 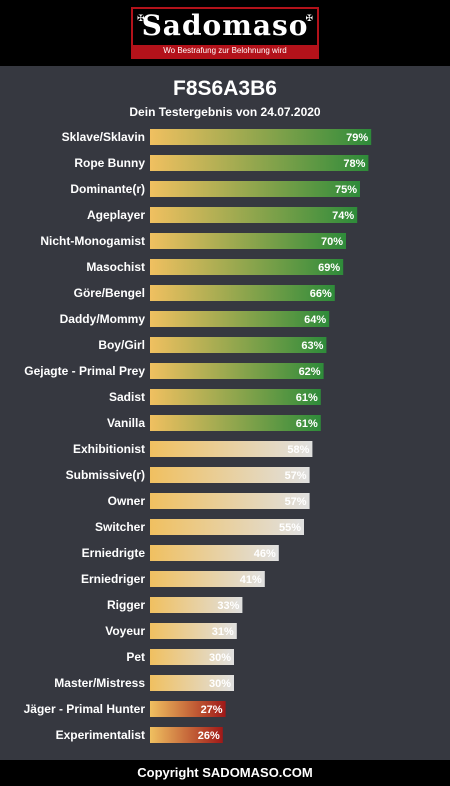 I want to click on category-label: Master/Mistress, so click(x=99, y=683).